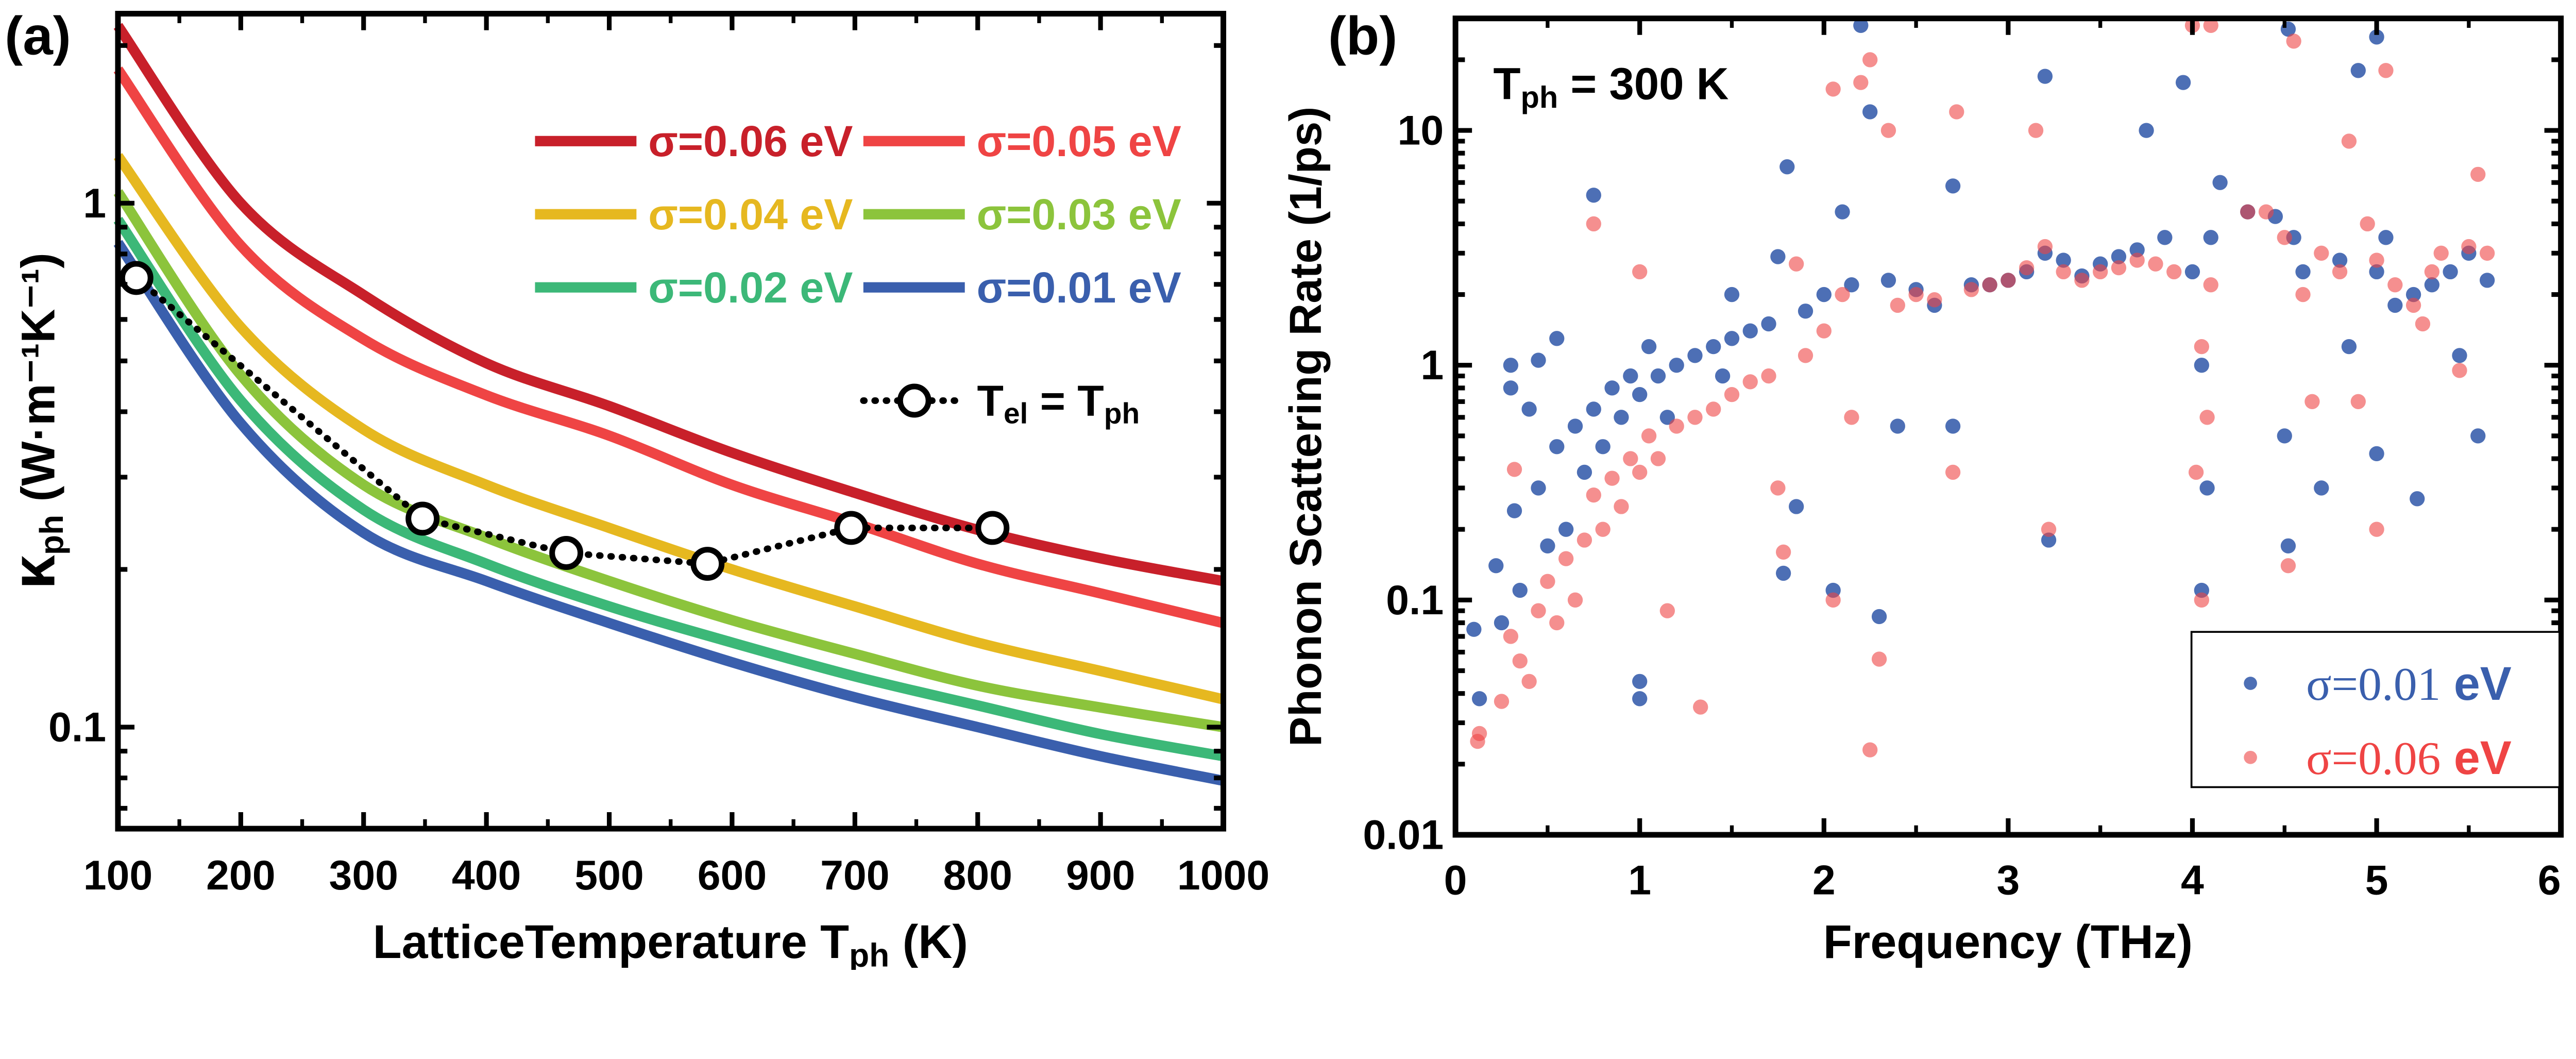  I want to click on legend-marker-icon, so click(914, 400).